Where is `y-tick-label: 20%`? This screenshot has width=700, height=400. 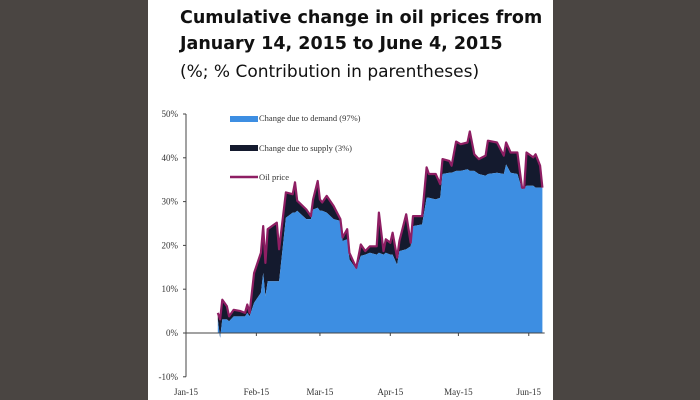 y-tick-label: 20% is located at coordinates (170, 245).